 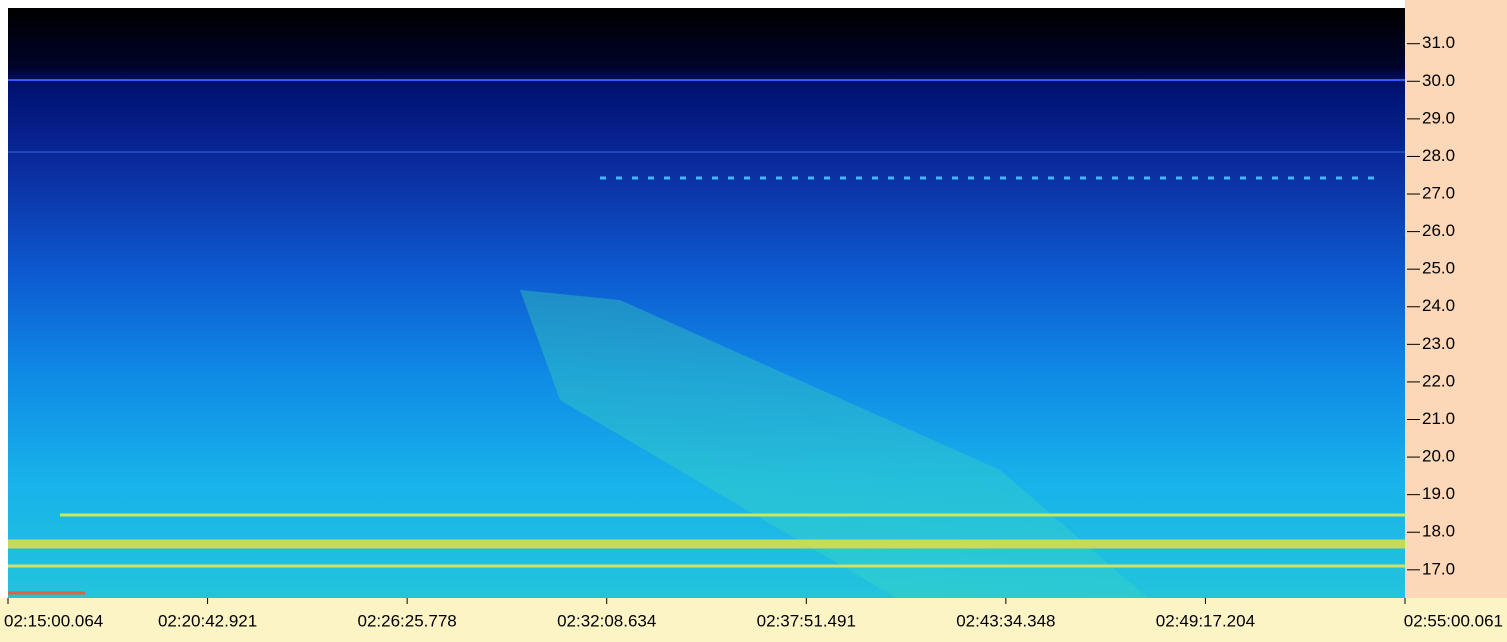 What do you see at coordinates (1438, 418) in the screenshot?
I see `y-tick-label: 21.0` at bounding box center [1438, 418].